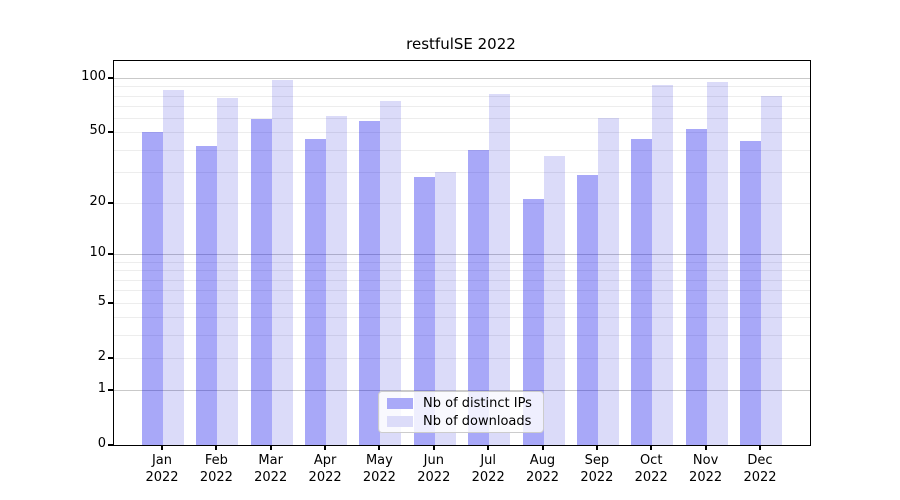 This screenshot has width=900, height=500. Describe the element at coordinates (477, 403) in the screenshot. I see `legend-label-distinct-ips: Nb of distinct IPs` at that location.